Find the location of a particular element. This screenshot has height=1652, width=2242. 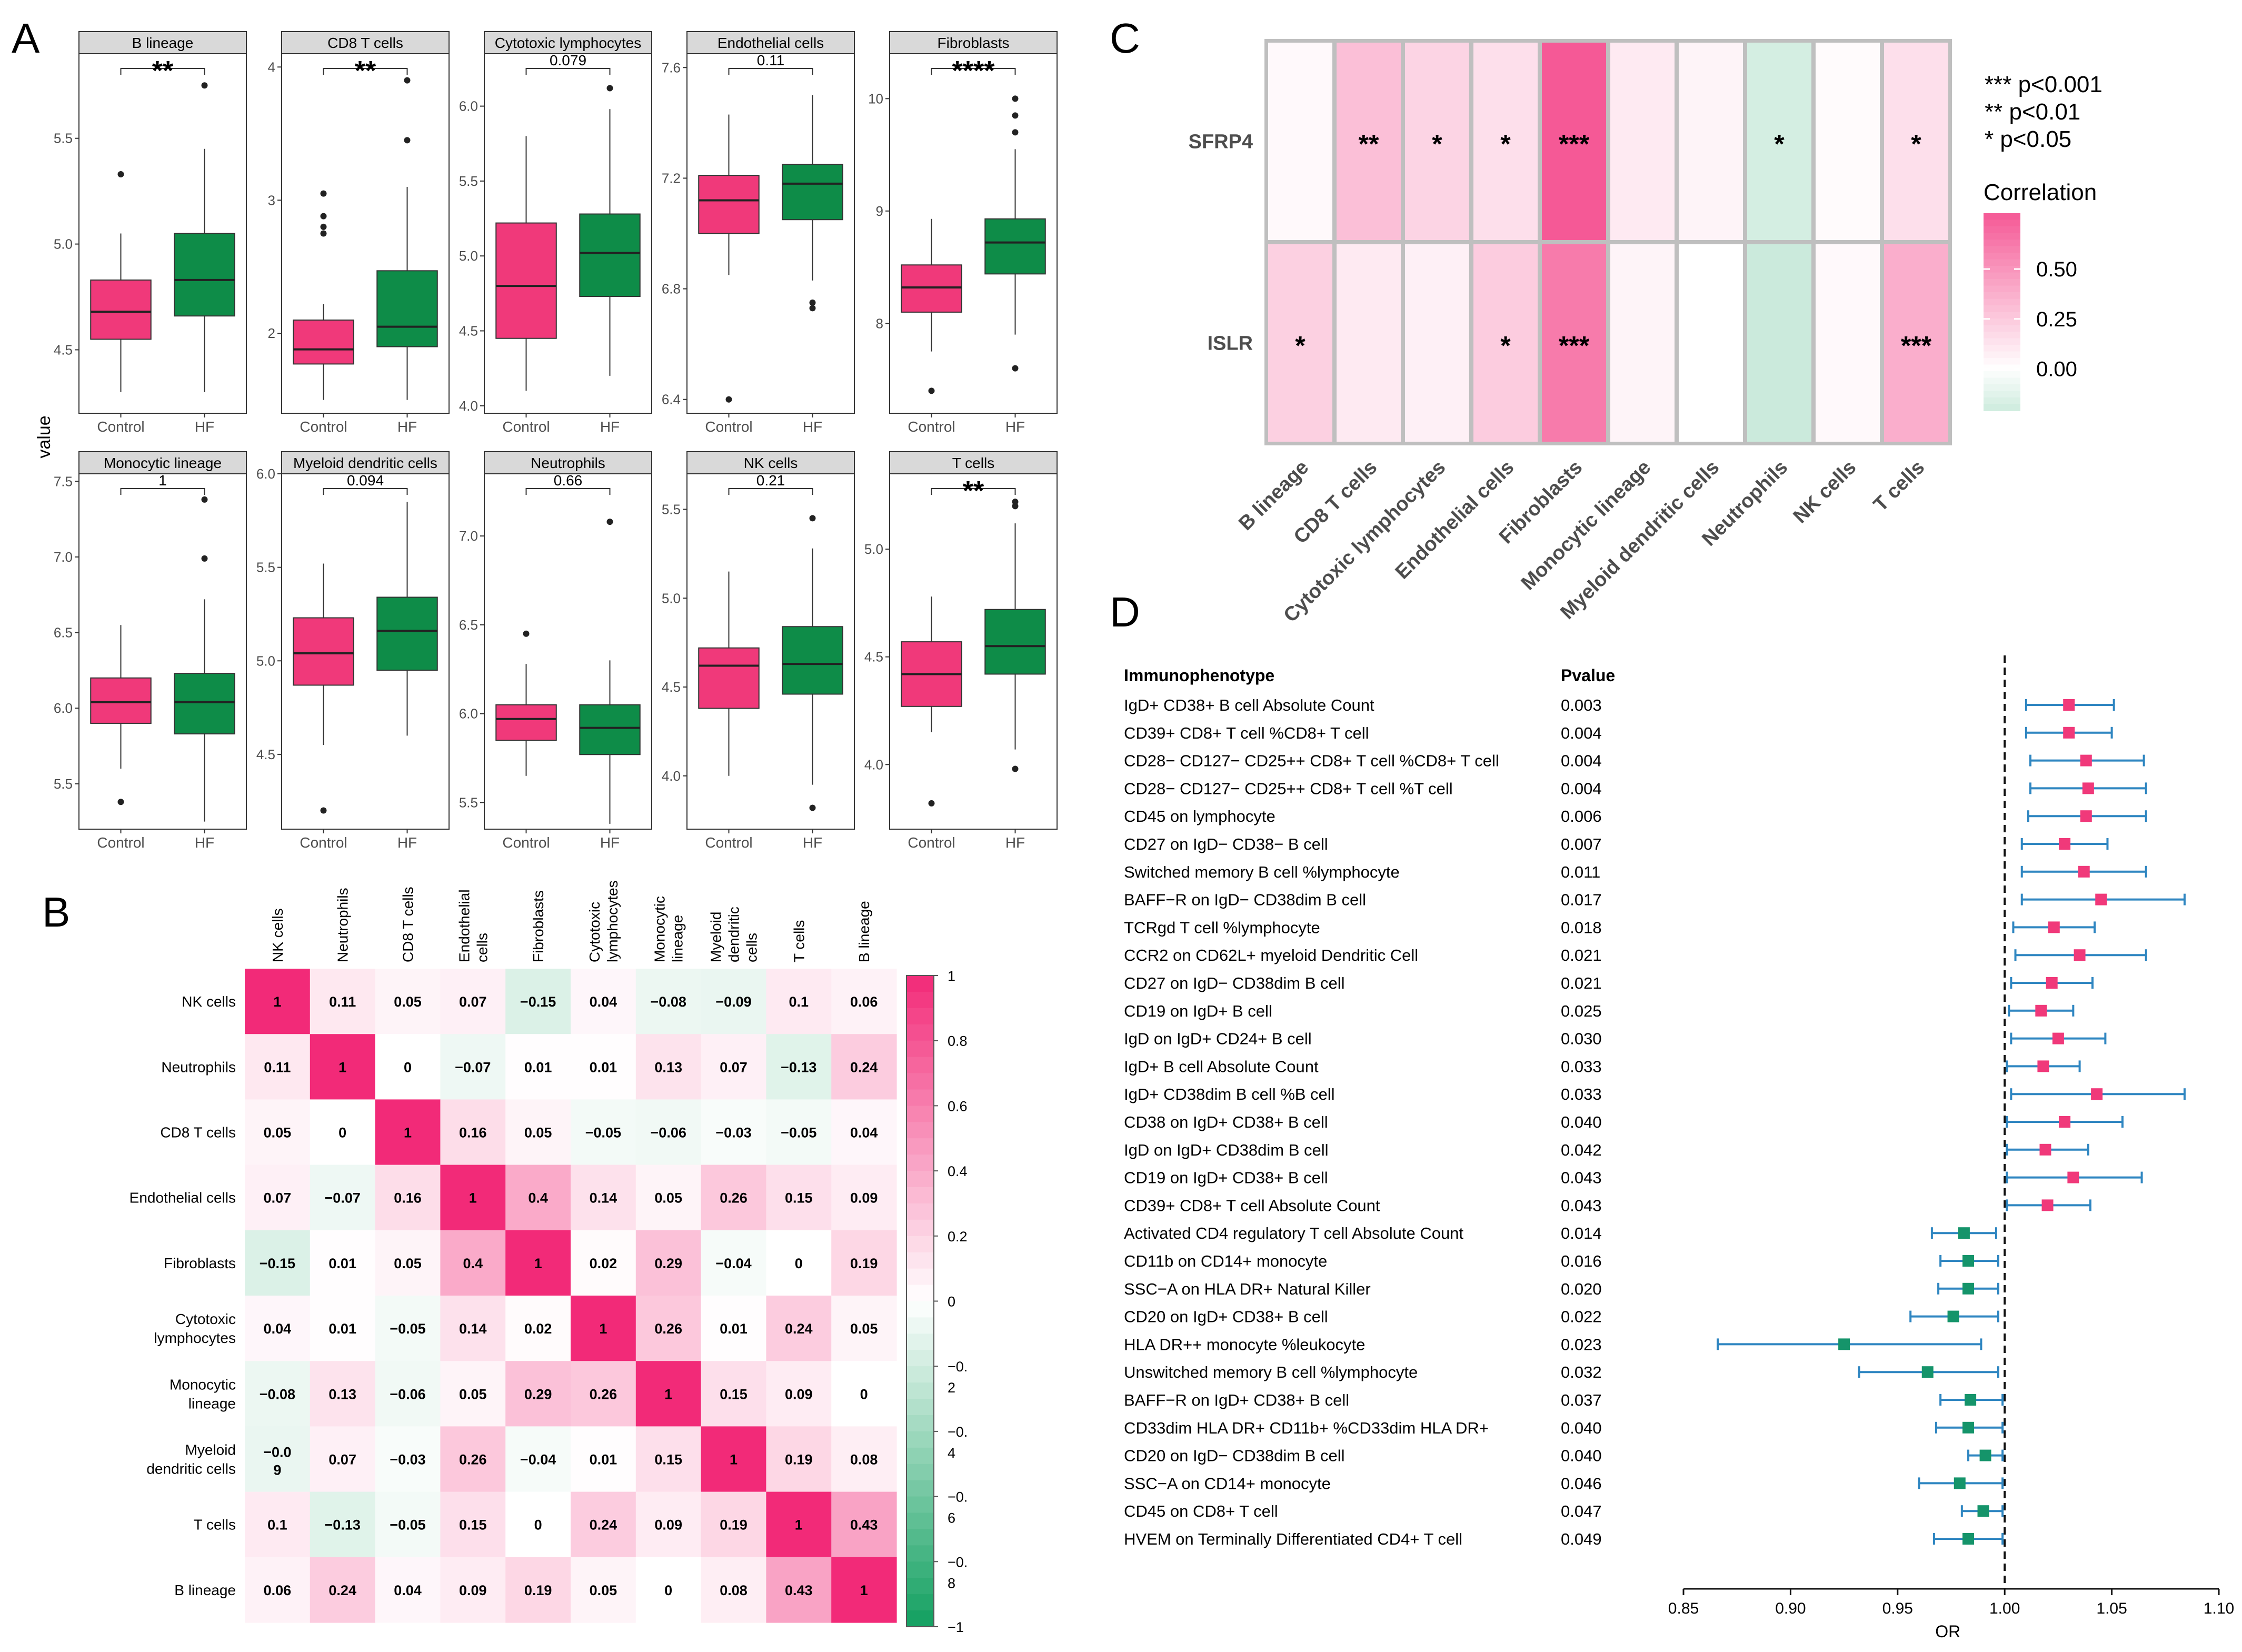

cell-label: 0.14 is located at coordinates (603, 1198).